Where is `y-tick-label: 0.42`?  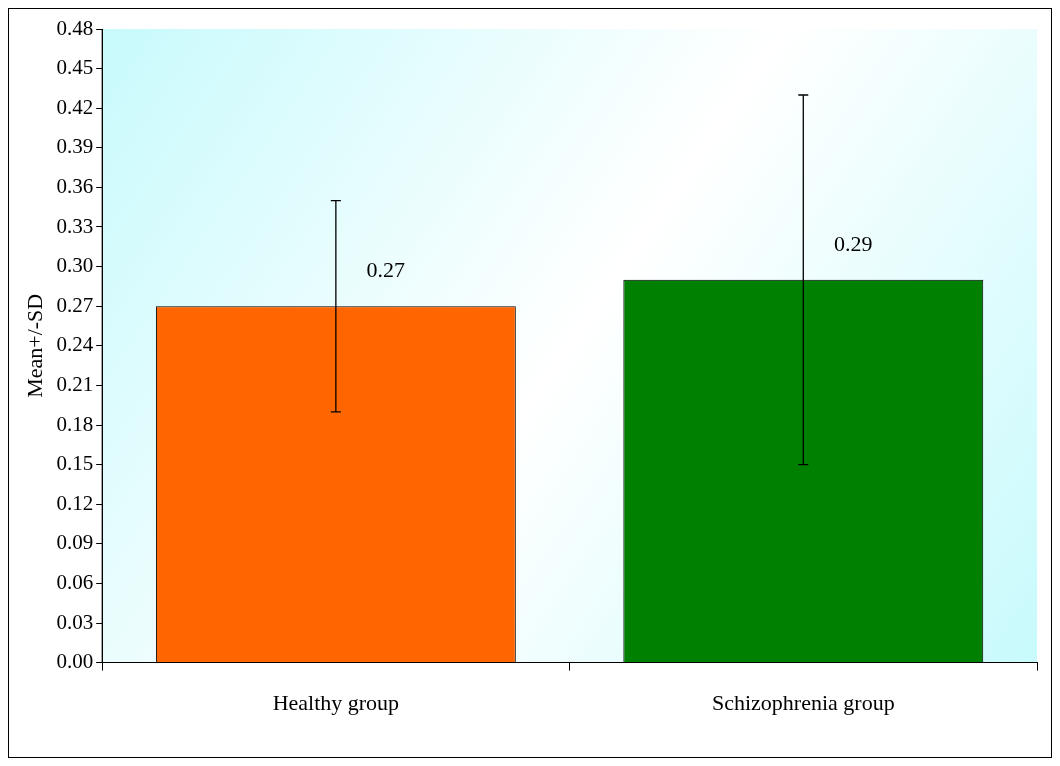 y-tick-label: 0.42 is located at coordinates (75, 106).